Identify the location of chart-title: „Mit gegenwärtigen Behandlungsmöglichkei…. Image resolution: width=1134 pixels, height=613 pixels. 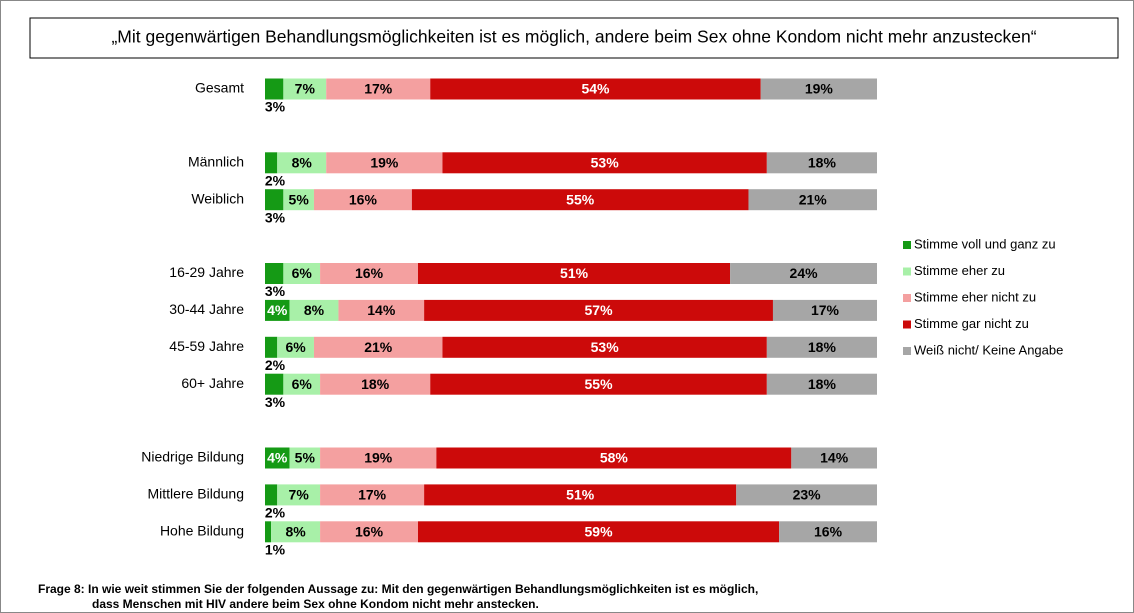
(573, 37).